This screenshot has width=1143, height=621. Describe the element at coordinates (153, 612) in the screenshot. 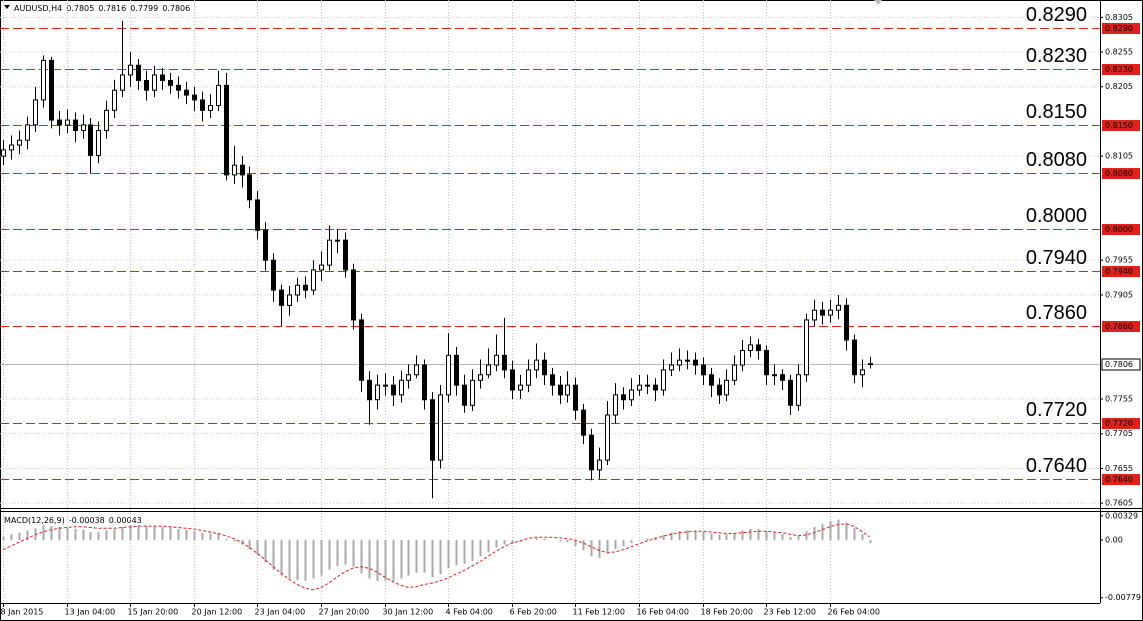

I see `x-tick-label: 15 Jan 20:00` at that location.